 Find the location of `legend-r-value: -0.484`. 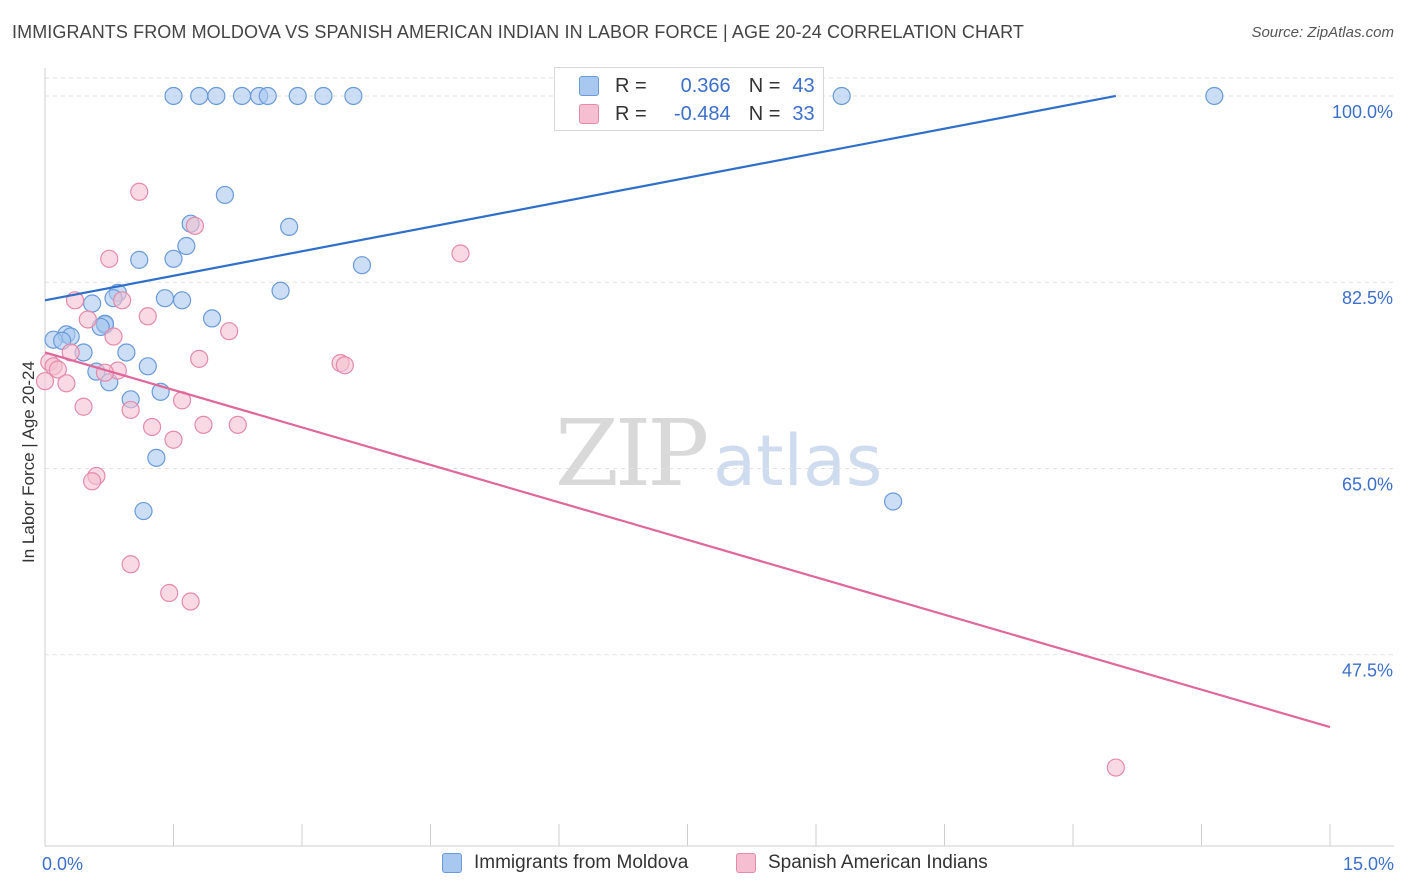

legend-r-value: -0.484 is located at coordinates (702, 113).